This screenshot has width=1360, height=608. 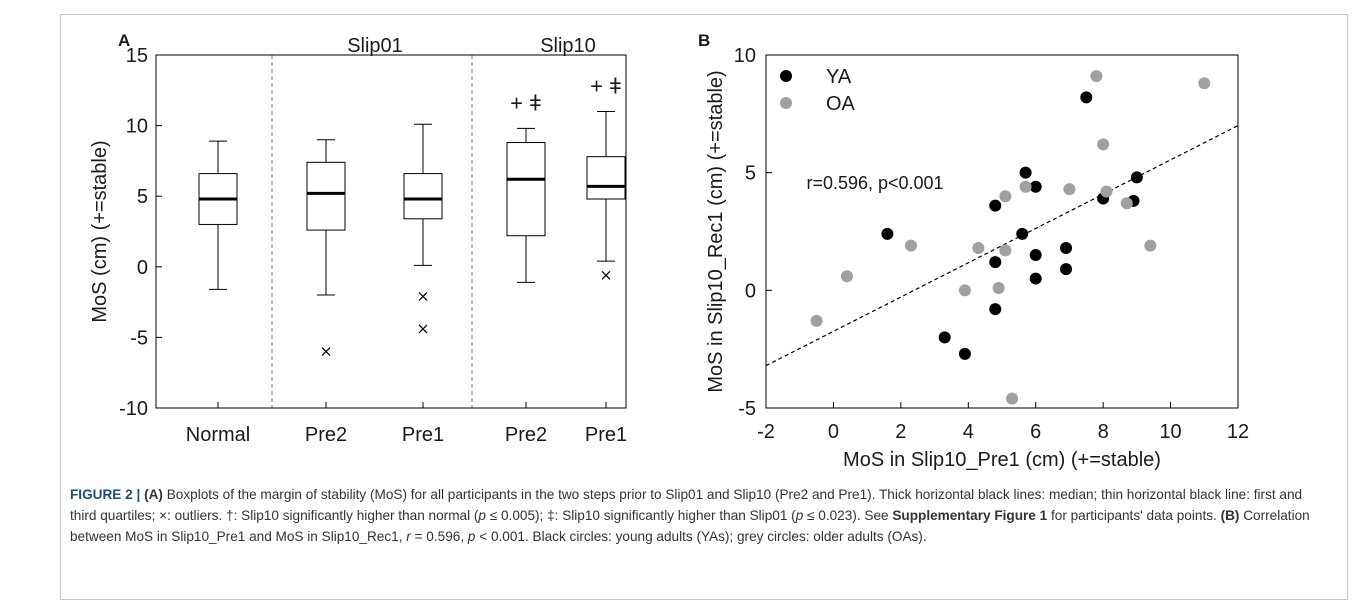 I want to click on x-tick-label: -2, so click(x=766, y=432).